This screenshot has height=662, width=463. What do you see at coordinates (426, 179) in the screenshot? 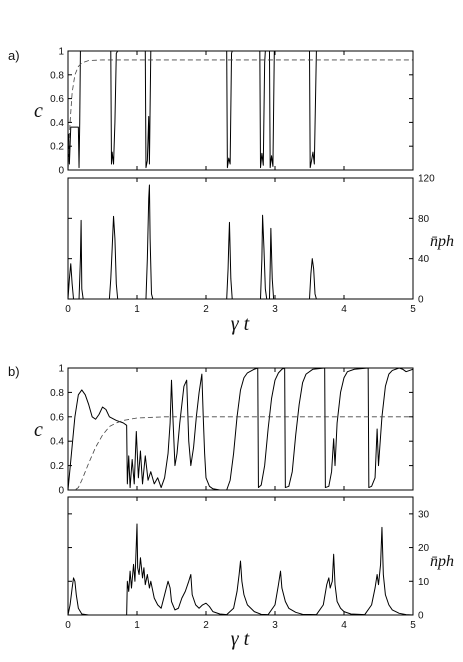
I see `y-tick-label: 120` at bounding box center [426, 179].